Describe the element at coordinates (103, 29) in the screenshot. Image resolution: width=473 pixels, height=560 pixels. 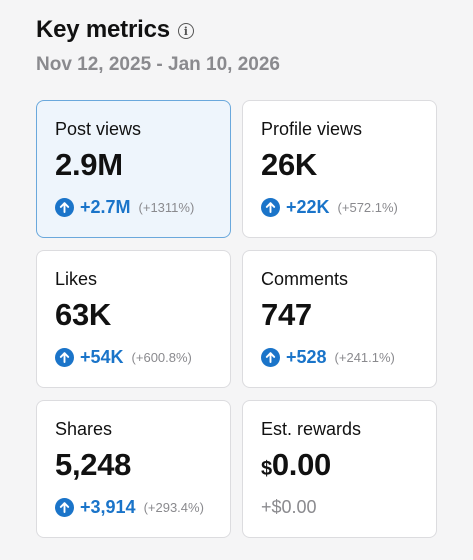
I see `page-title: Key metrics` at that location.